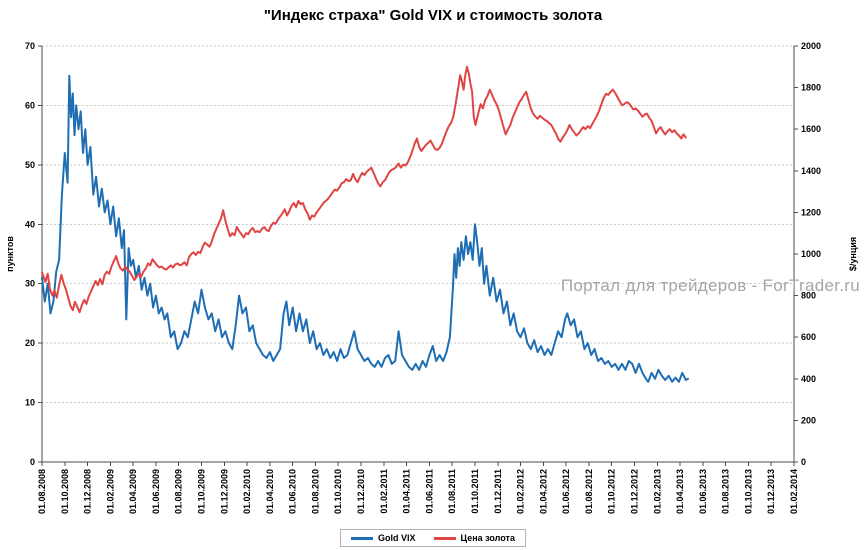 Image resolution: width=866 pixels, height=550 pixels. What do you see at coordinates (30, 343) in the screenshot?
I see `svg-text: 20` at bounding box center [30, 343].